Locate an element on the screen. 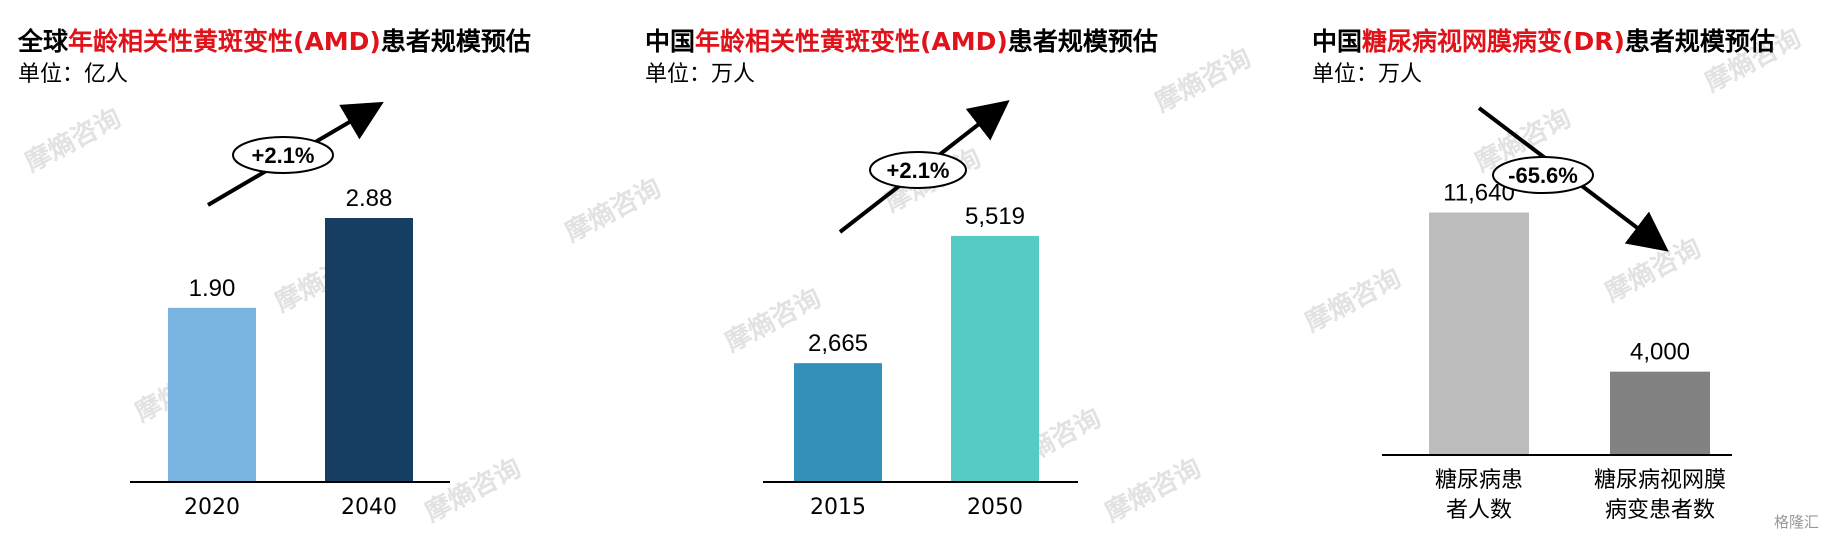  title-prefix: 全球 is located at coordinates (43, 41).